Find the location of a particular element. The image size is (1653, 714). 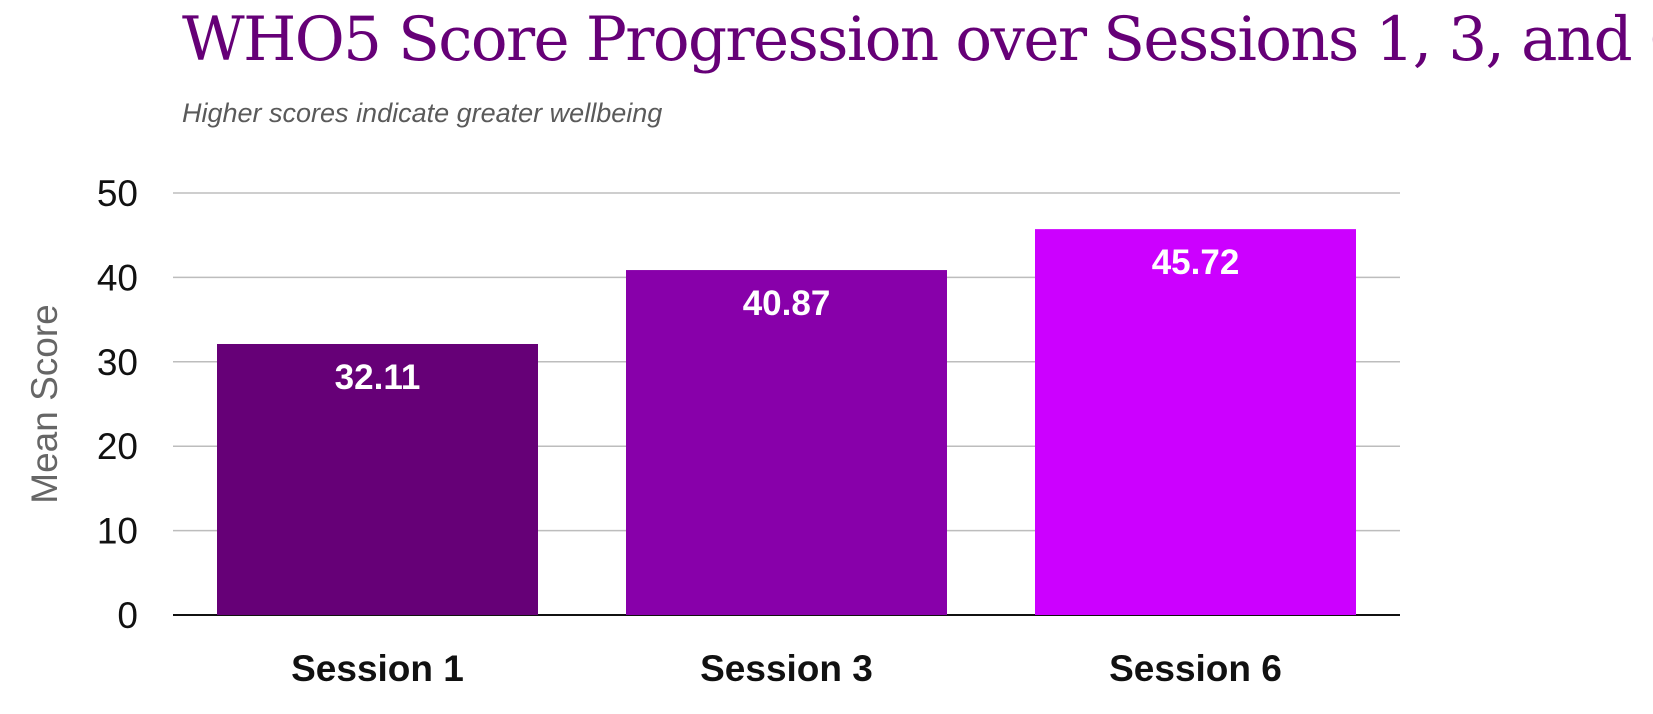

data-label-session-6: 45.72 is located at coordinates (1196, 262).